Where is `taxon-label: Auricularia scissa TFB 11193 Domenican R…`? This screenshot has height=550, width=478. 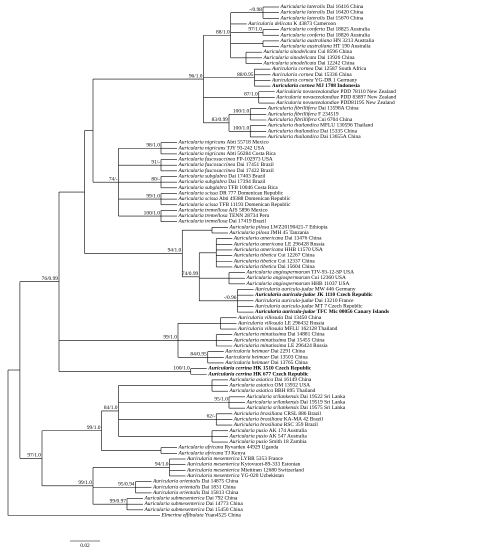 taxon-label: Auricularia scissa TFB 11193 Domenican R… is located at coordinates (235, 205).